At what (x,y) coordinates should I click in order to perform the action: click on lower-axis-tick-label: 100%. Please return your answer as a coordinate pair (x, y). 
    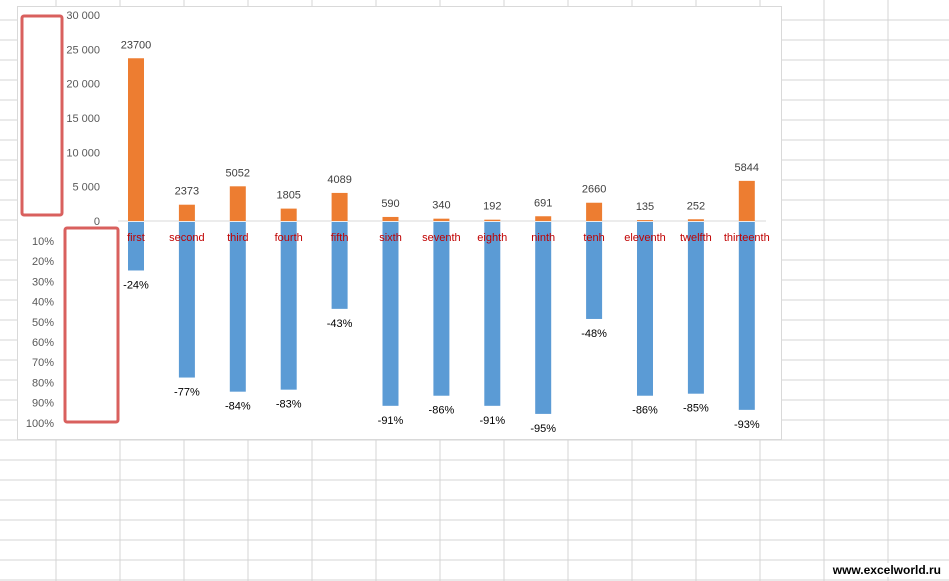
    Looking at the image, I should click on (40, 424).